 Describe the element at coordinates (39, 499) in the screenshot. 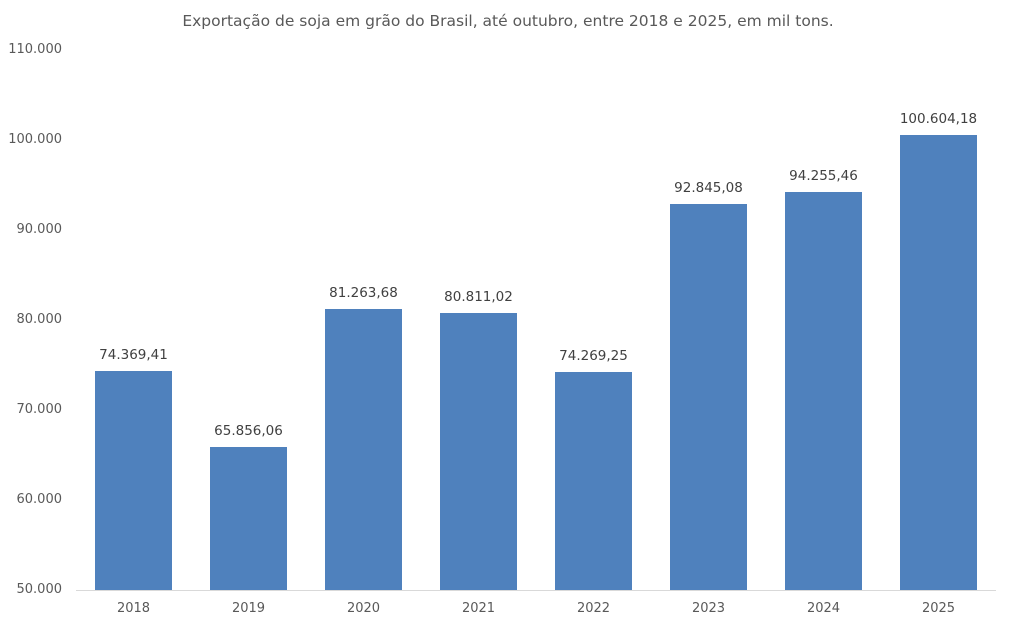

I see `y-tick-label: 60.000` at that location.